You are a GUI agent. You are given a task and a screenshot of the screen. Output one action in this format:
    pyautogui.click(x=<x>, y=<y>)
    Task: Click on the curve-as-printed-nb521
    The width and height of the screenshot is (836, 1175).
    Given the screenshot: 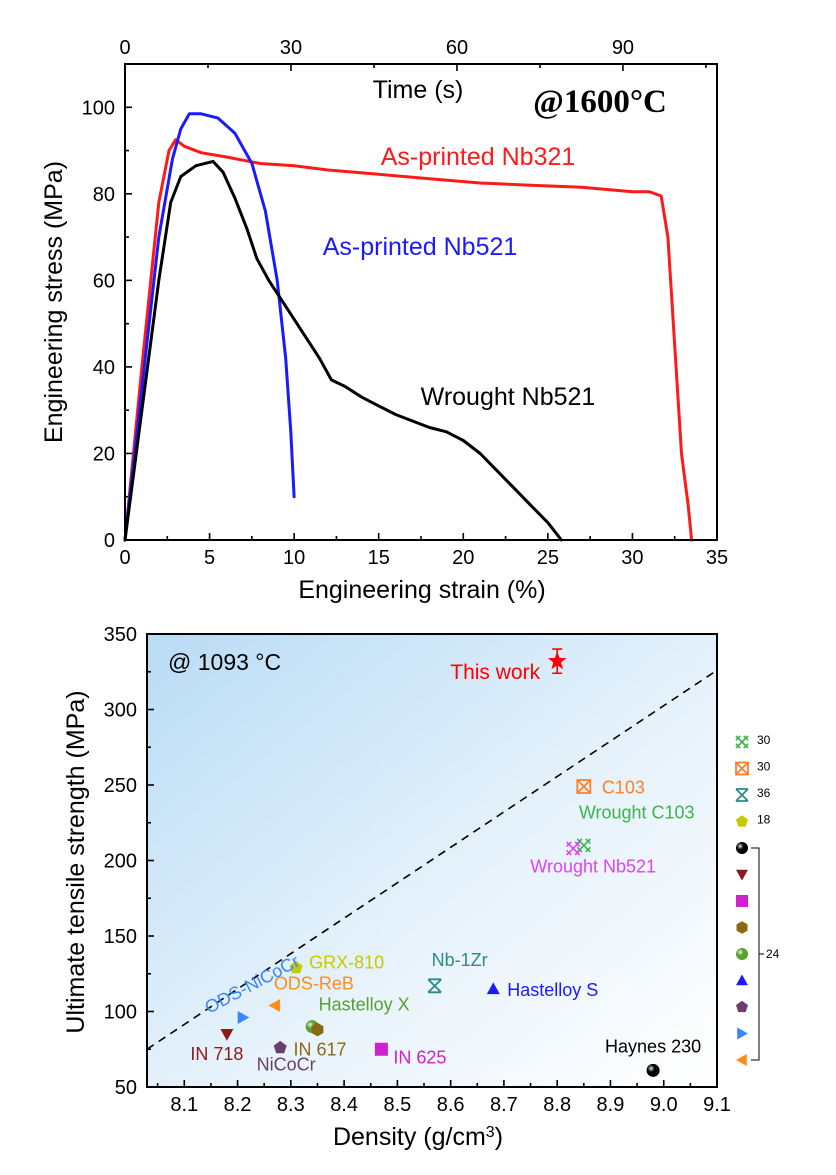 What is the action you would take?
    pyautogui.click(x=209, y=327)
    